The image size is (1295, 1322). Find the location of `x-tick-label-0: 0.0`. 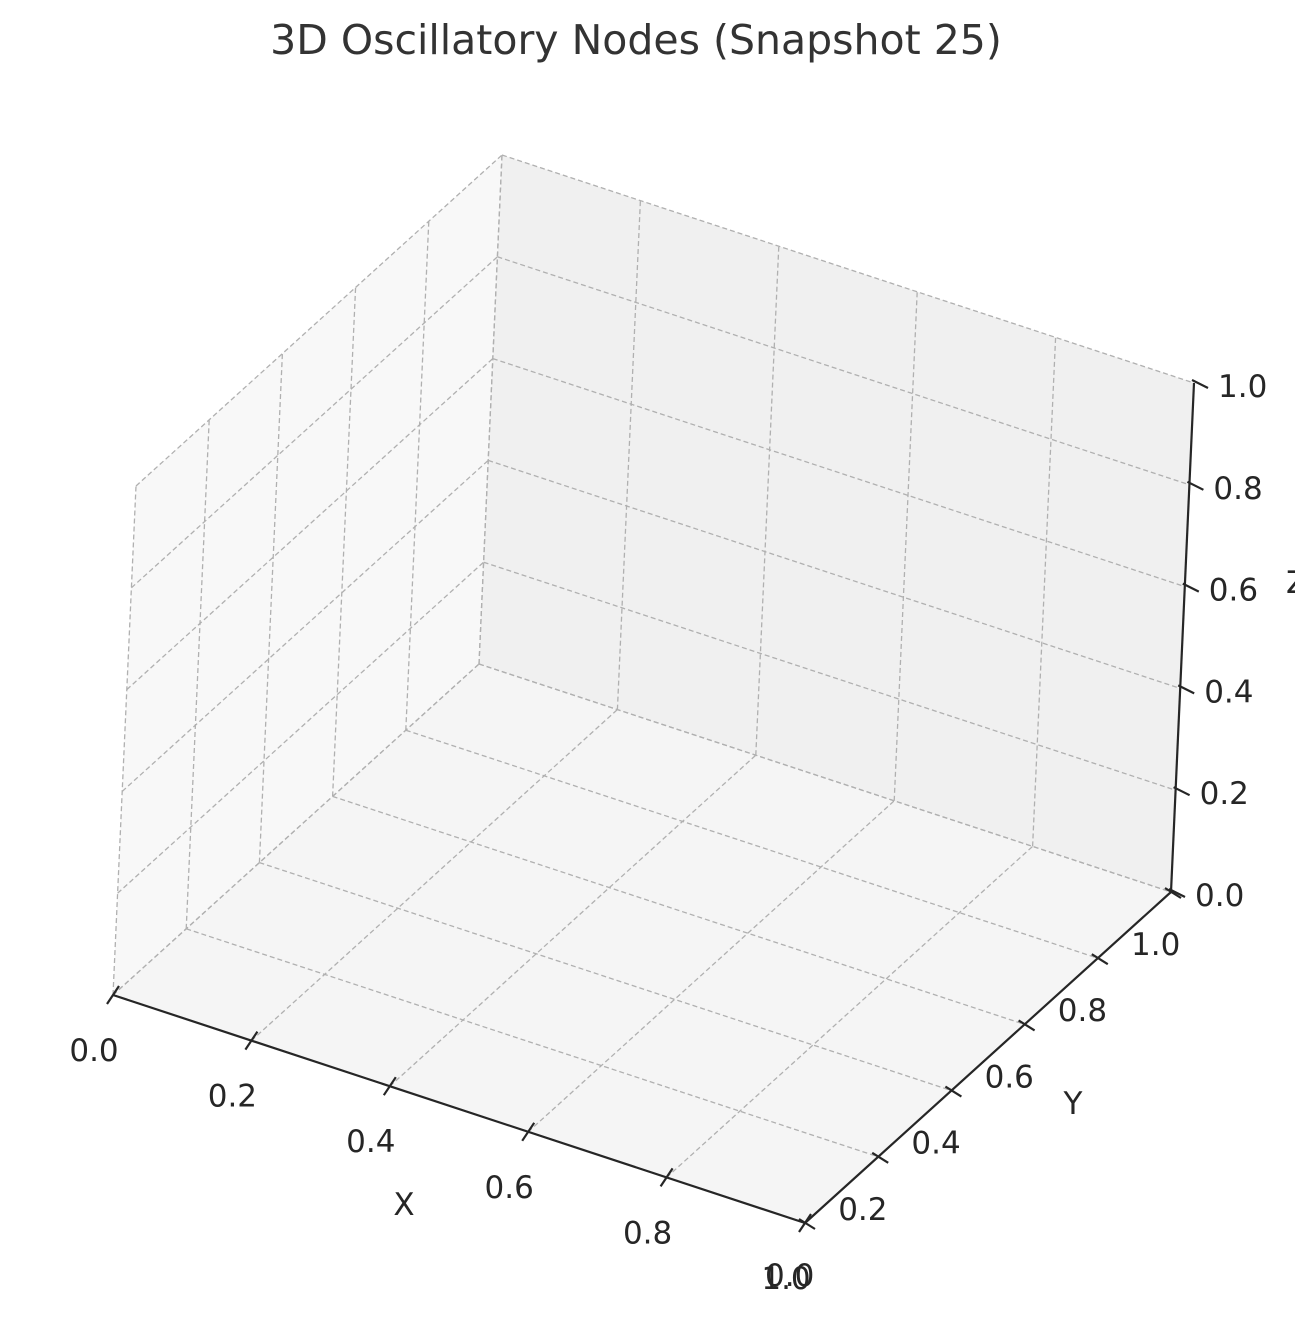

x-tick-label-0: 0.0 is located at coordinates (93, 1051).